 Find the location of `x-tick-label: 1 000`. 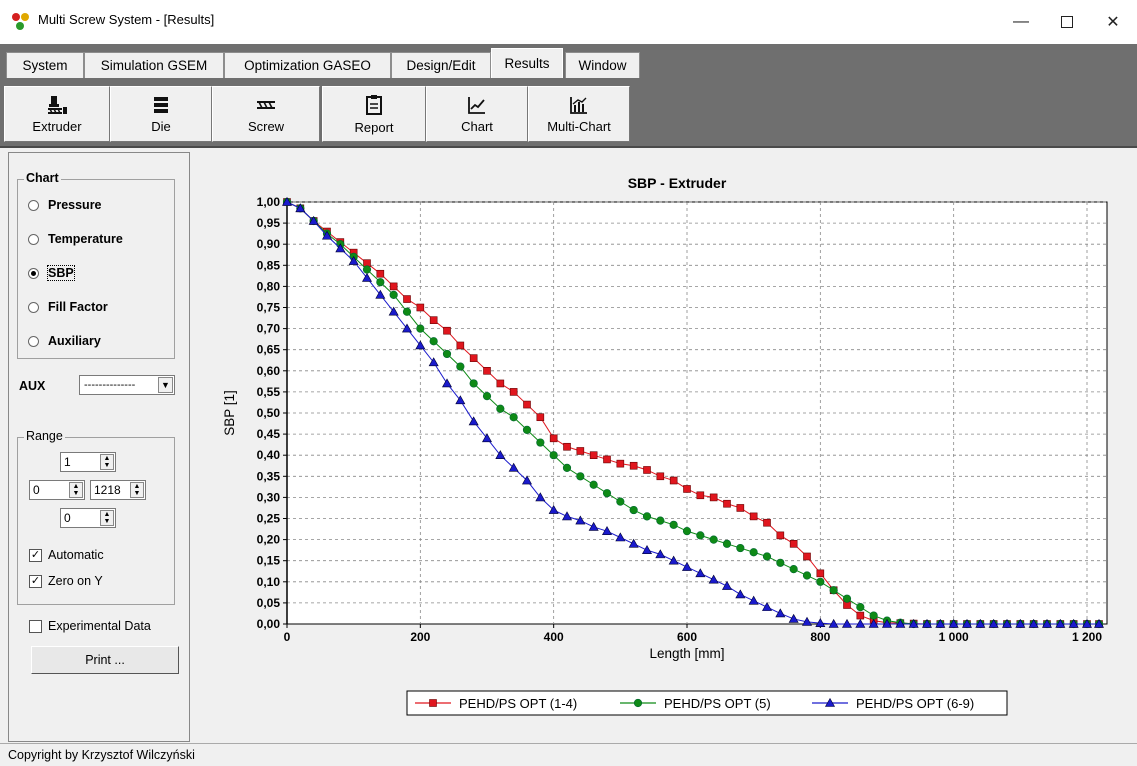

x-tick-label: 1 000 is located at coordinates (954, 637).